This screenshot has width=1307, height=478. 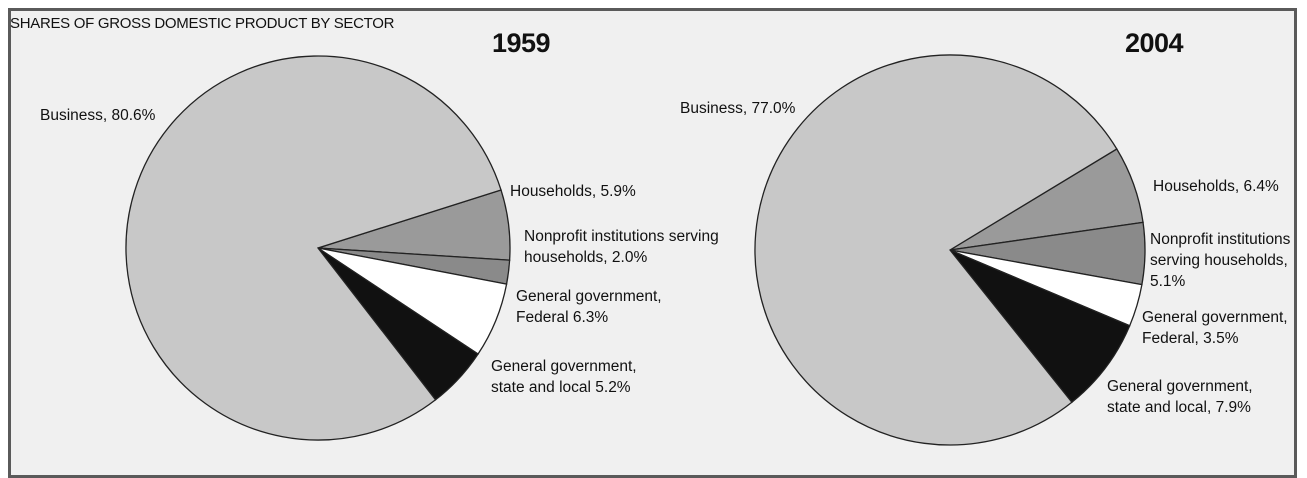 I want to click on pie-title-2004: 2004, so click(x=1154, y=43).